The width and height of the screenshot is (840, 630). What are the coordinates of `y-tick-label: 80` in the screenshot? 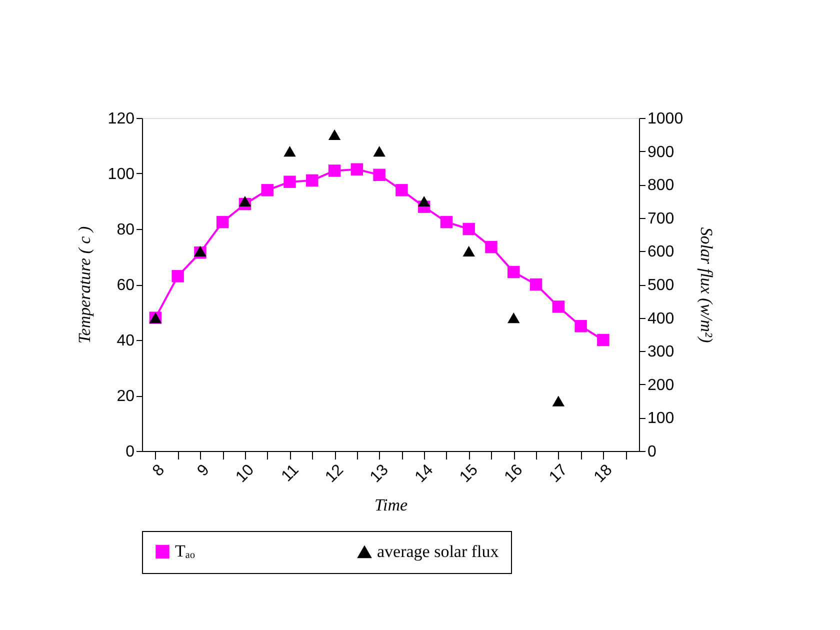 It's located at (125, 230).